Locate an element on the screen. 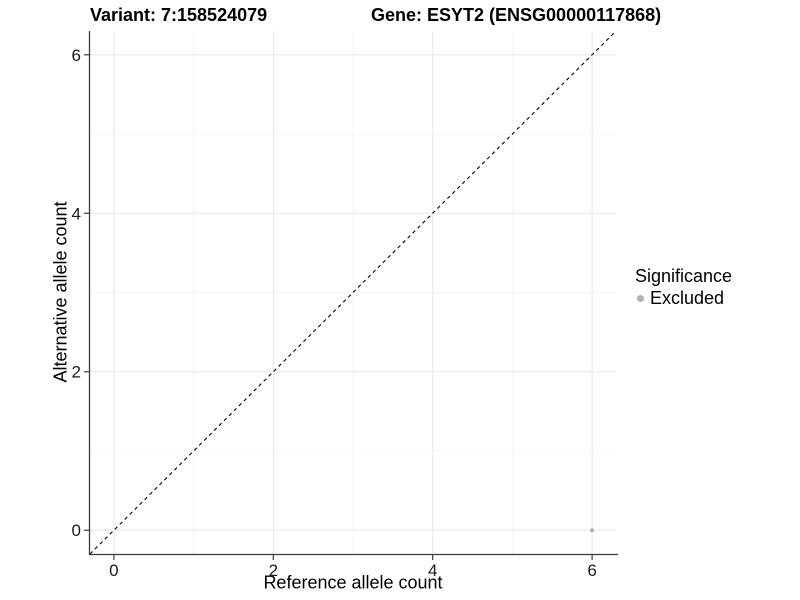 The width and height of the screenshot is (800, 600). x-tick-label: 0 is located at coordinates (113, 570).